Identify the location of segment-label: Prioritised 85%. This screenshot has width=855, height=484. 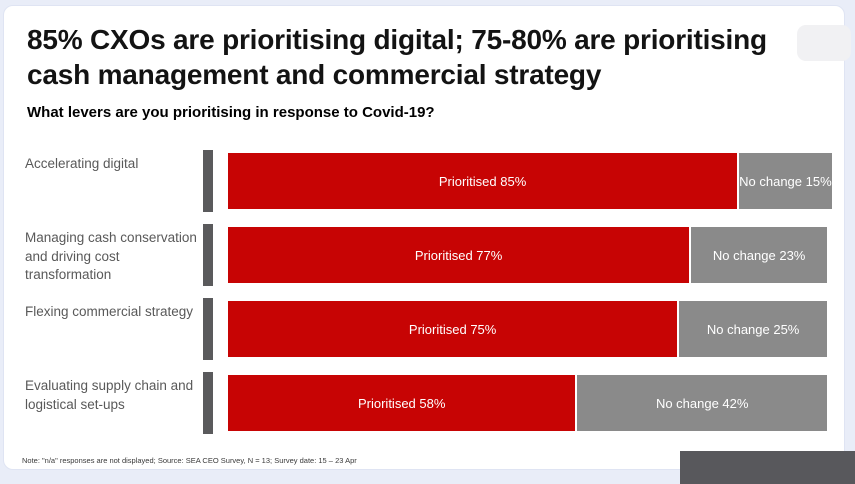
(482, 181).